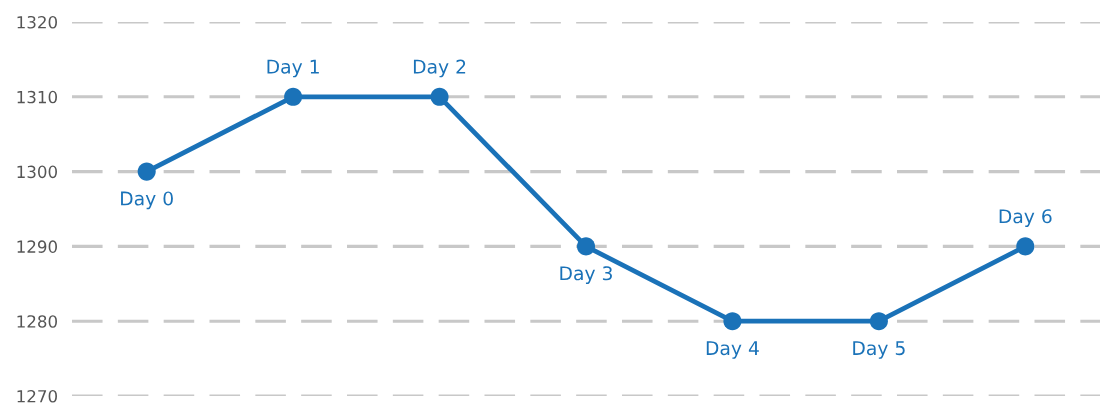 The image size is (1102, 405). I want to click on y-tick-label: 1300, so click(37, 172).